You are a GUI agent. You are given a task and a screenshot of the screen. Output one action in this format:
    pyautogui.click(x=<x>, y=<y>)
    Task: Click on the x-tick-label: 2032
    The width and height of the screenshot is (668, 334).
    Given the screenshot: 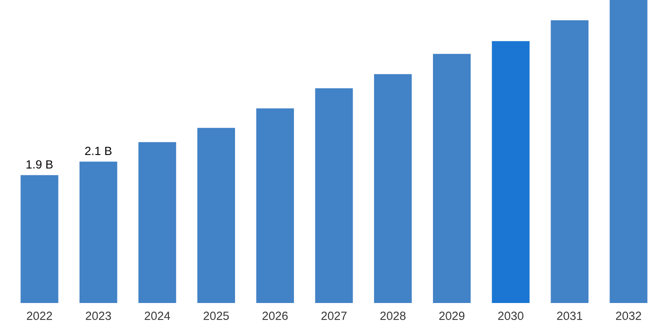 What is the action you would take?
    pyautogui.click(x=629, y=316)
    